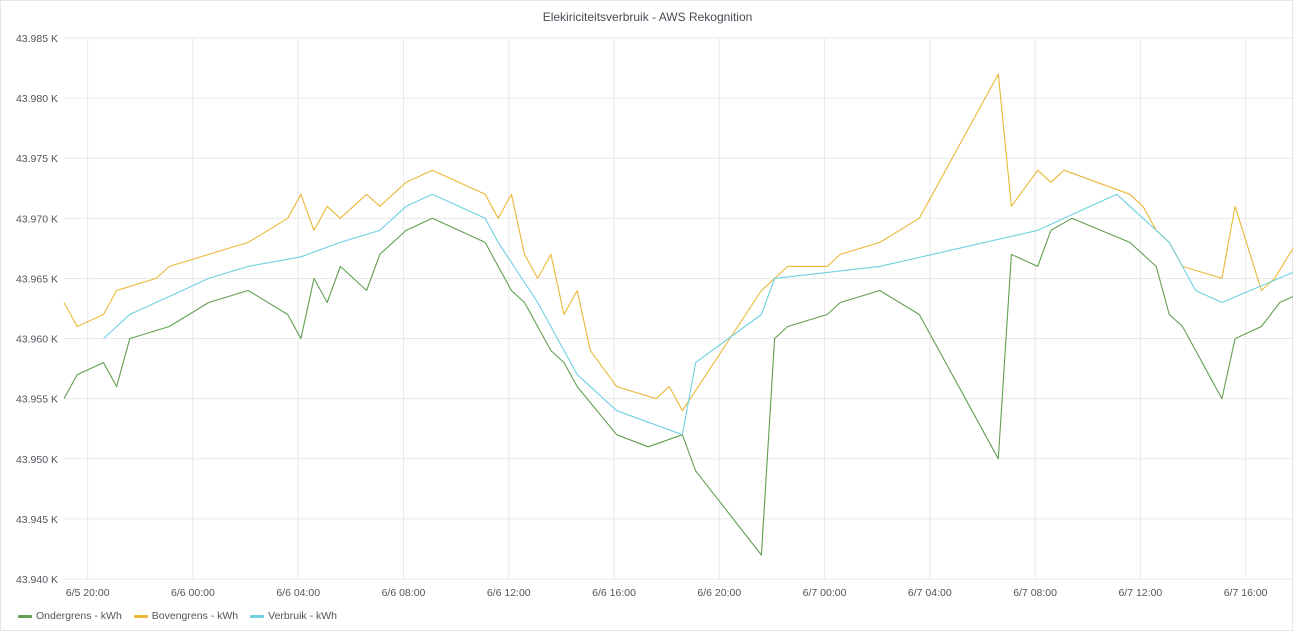 Image resolution: width=1293 pixels, height=631 pixels. What do you see at coordinates (37, 39) in the screenshot?
I see `y-tick-label: 43.985 K` at bounding box center [37, 39].